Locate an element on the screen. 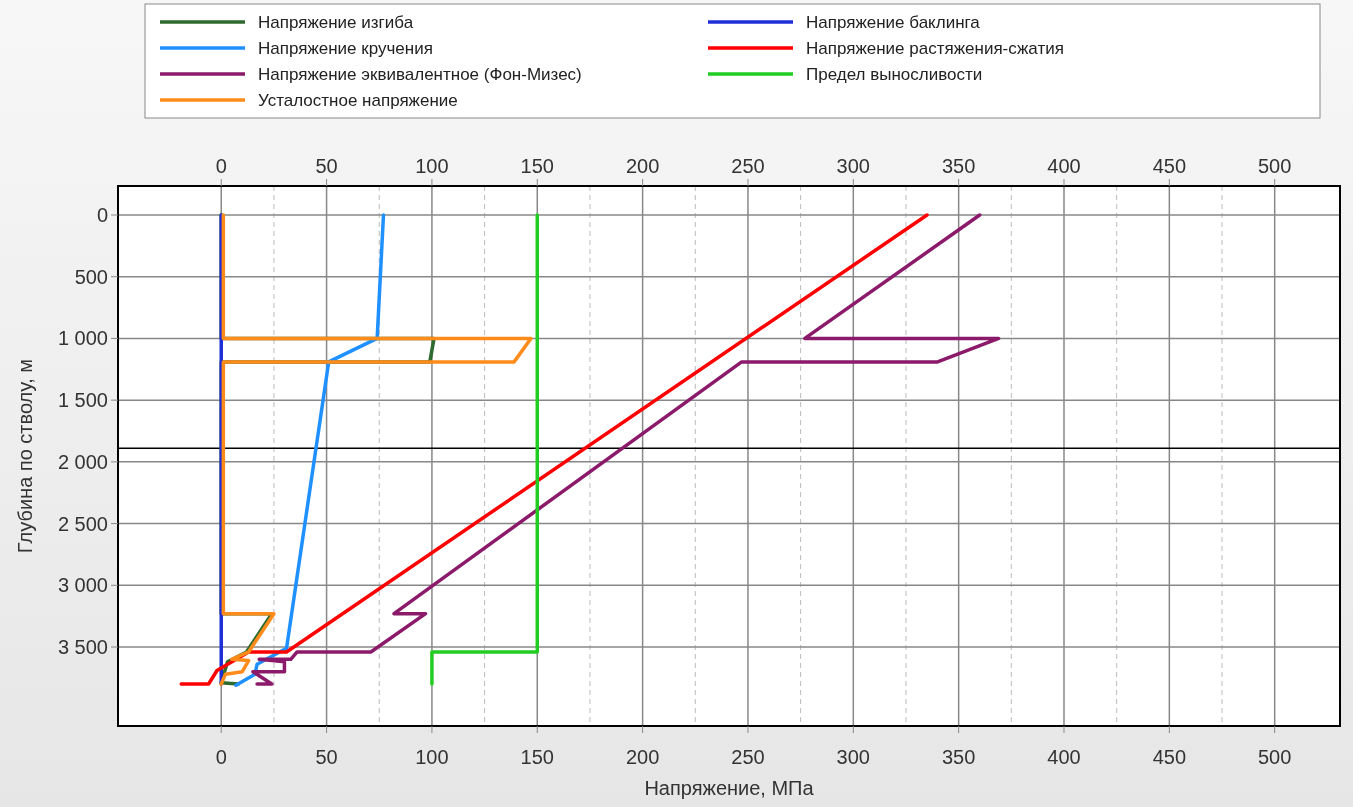  y-tick-label: 3 000 is located at coordinates (82, 585).